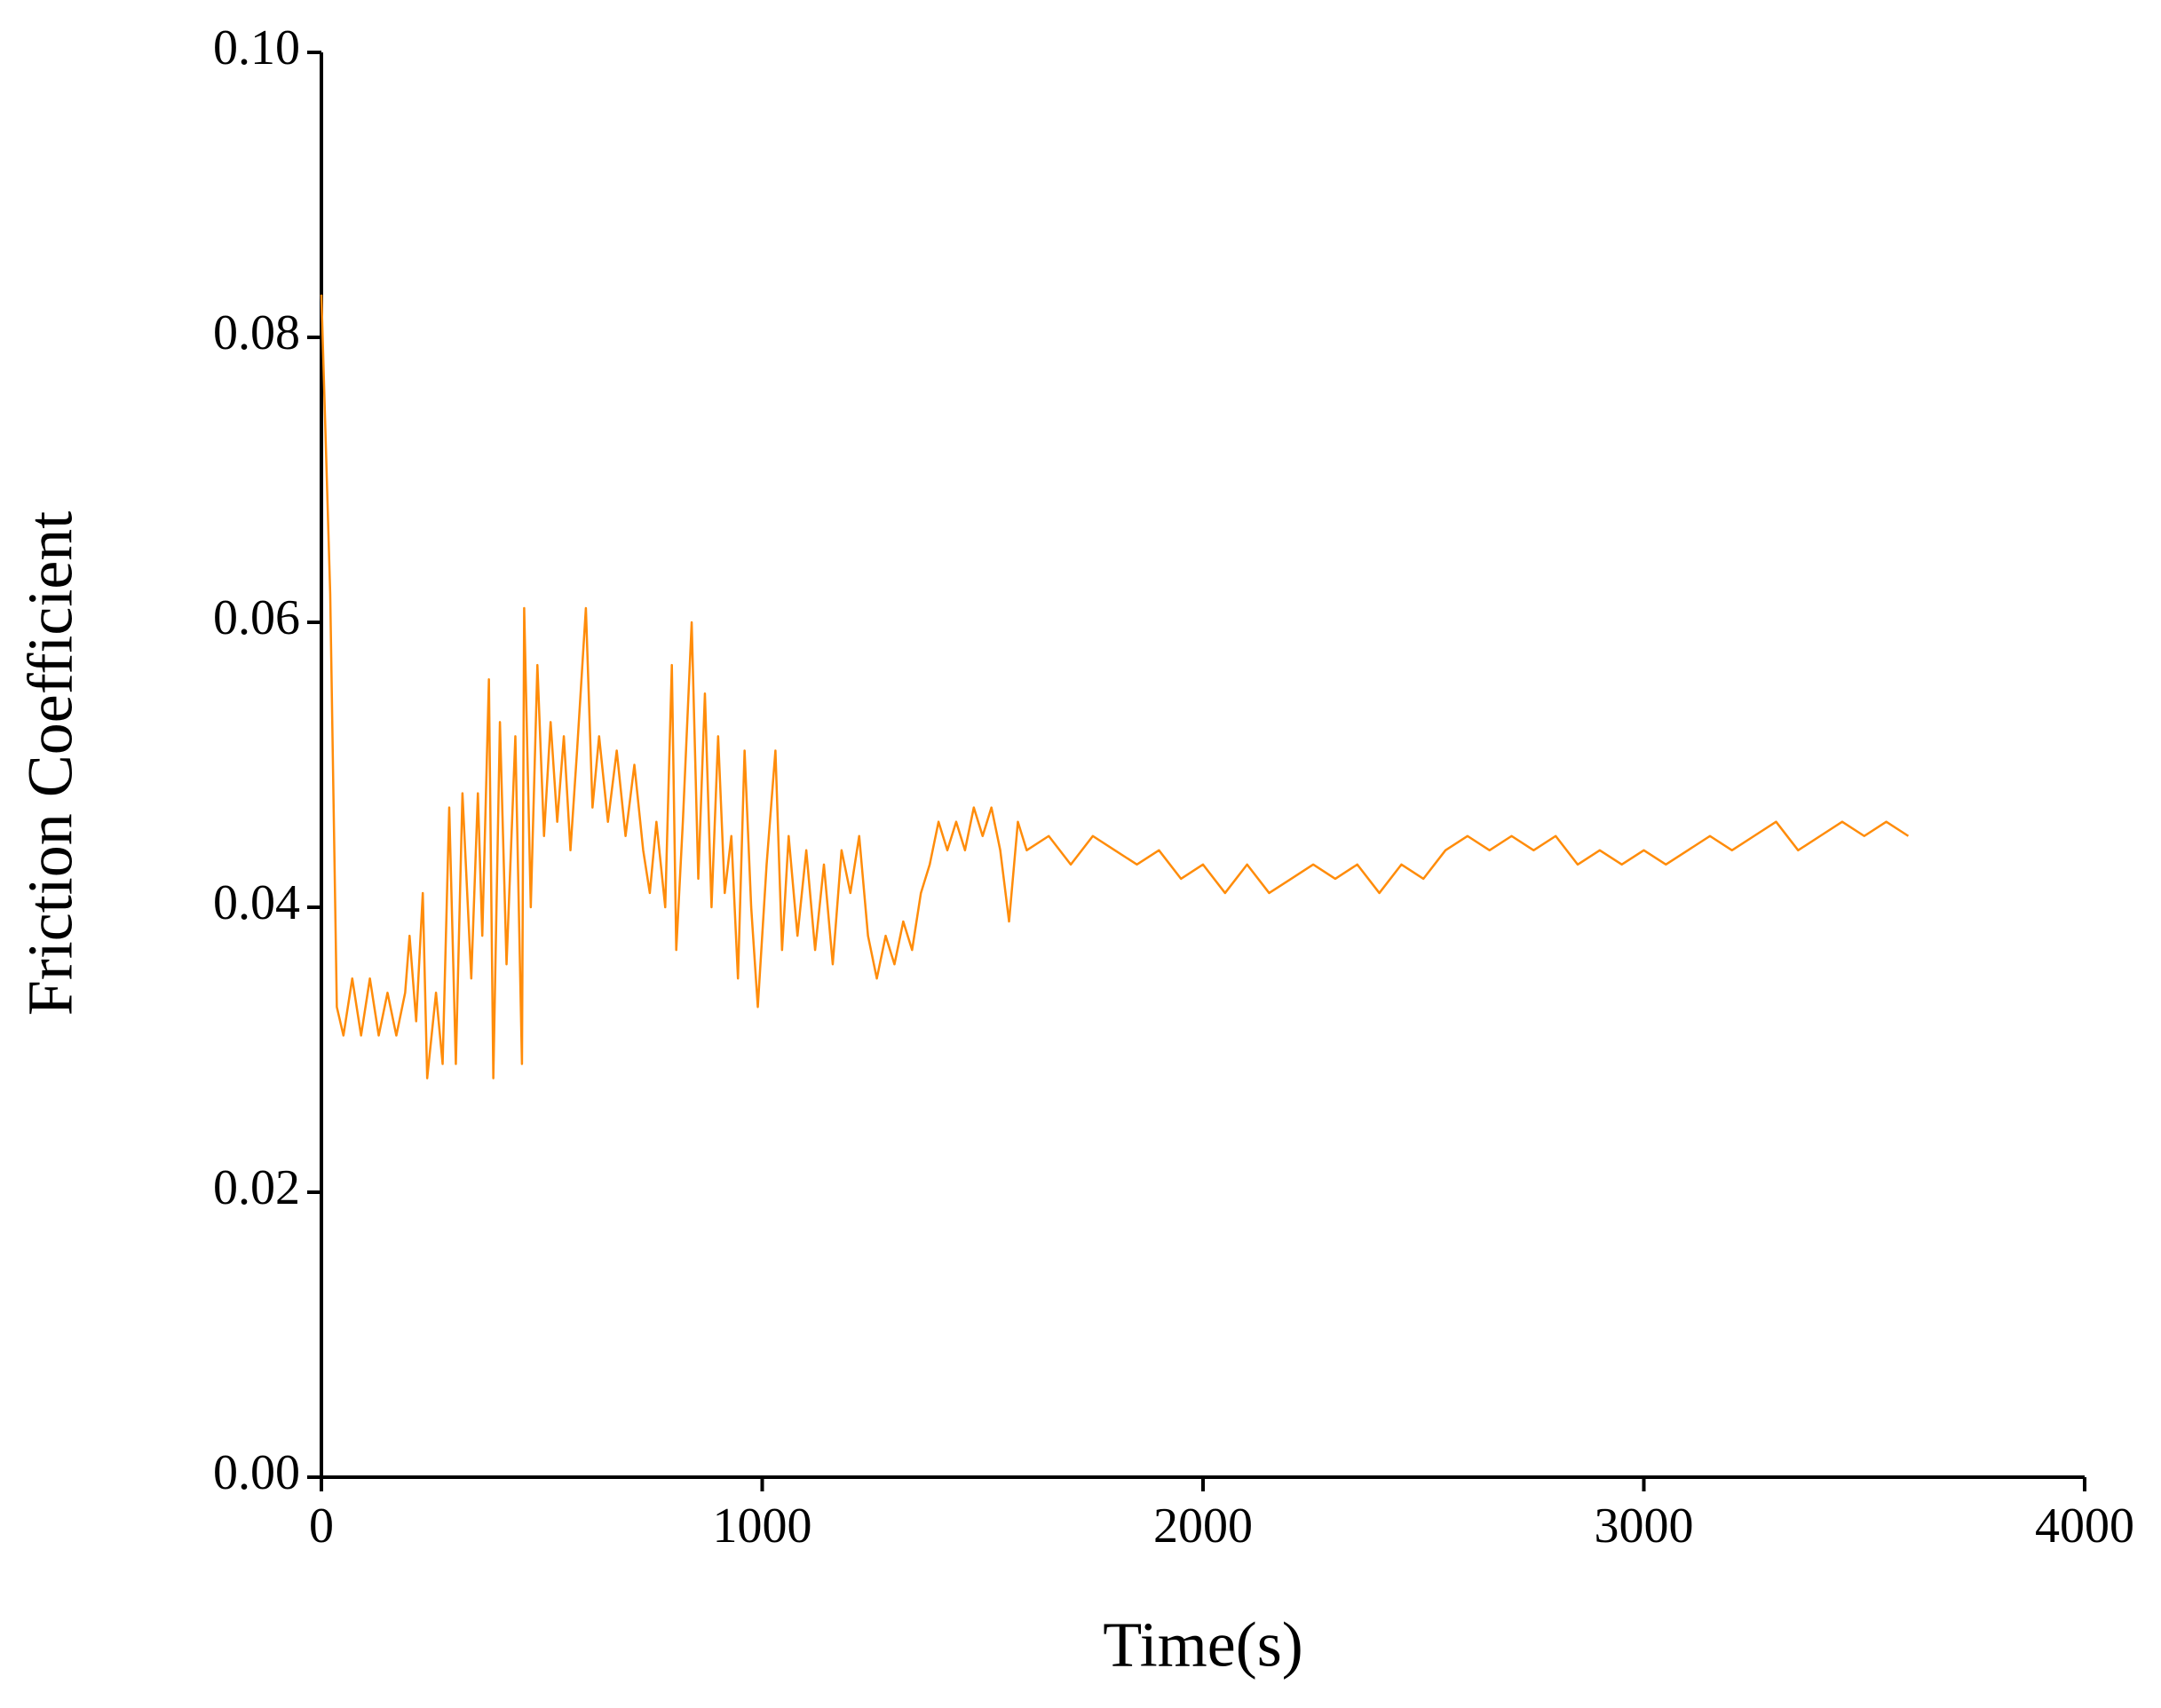  I want to click on x-tick-label: 2000, so click(1203, 1526).